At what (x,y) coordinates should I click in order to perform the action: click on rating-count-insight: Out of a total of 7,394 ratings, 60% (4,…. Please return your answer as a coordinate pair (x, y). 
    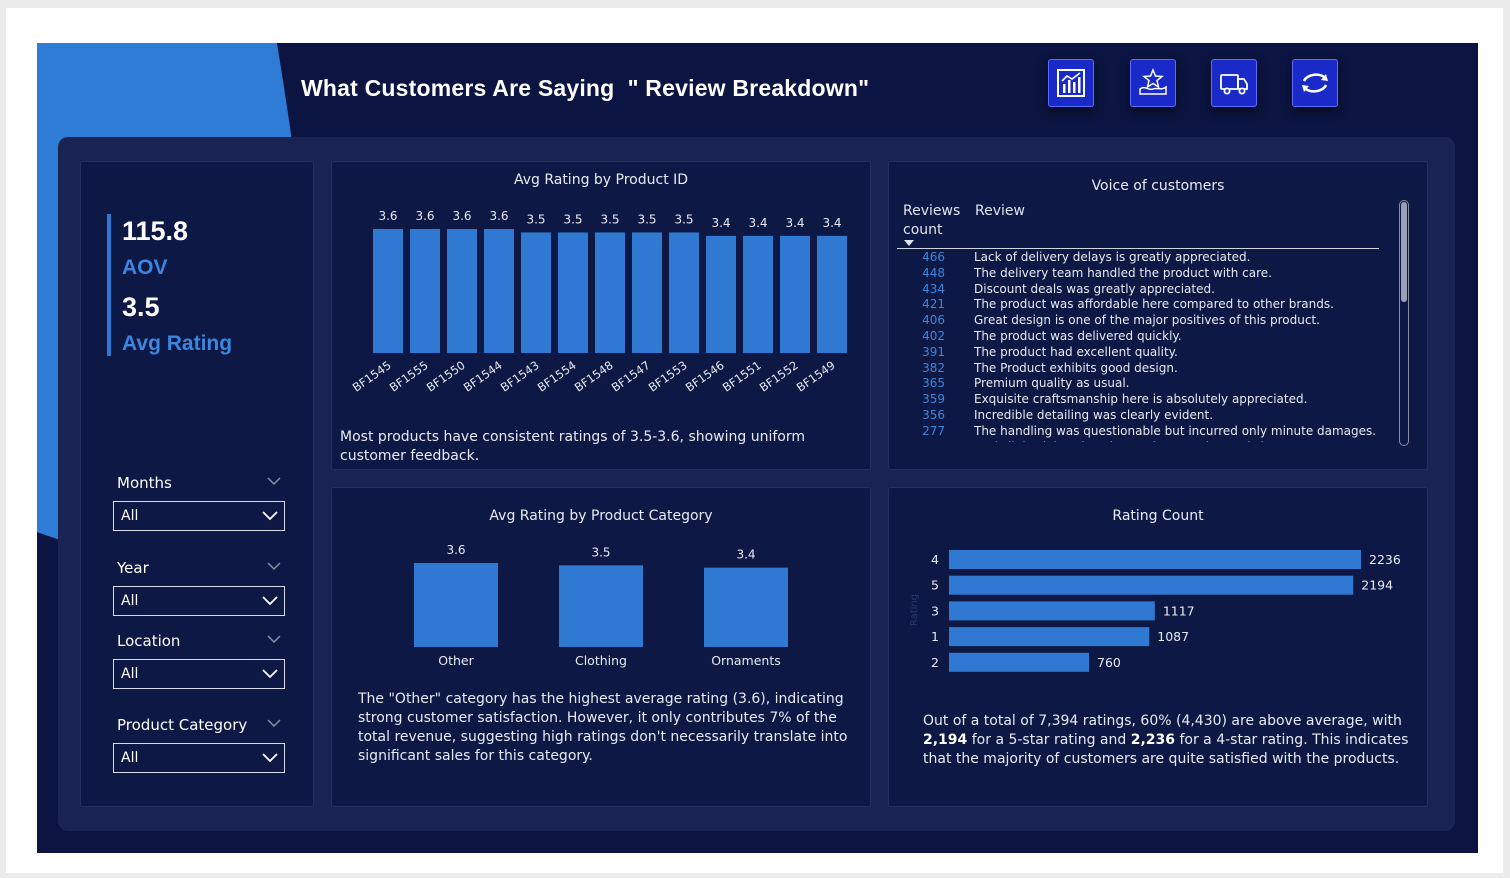
    Looking at the image, I should click on (1169, 740).